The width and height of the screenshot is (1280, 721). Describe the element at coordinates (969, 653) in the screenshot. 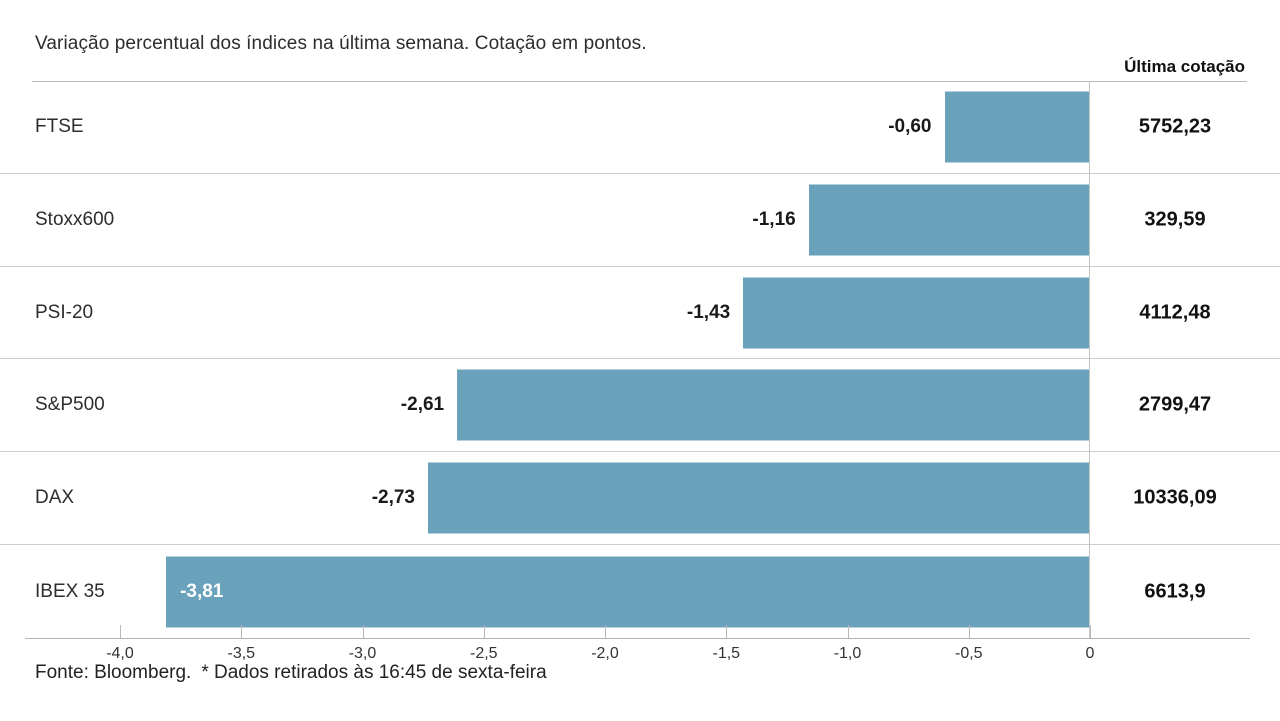

I see `x-tick-label: -0,5` at that location.